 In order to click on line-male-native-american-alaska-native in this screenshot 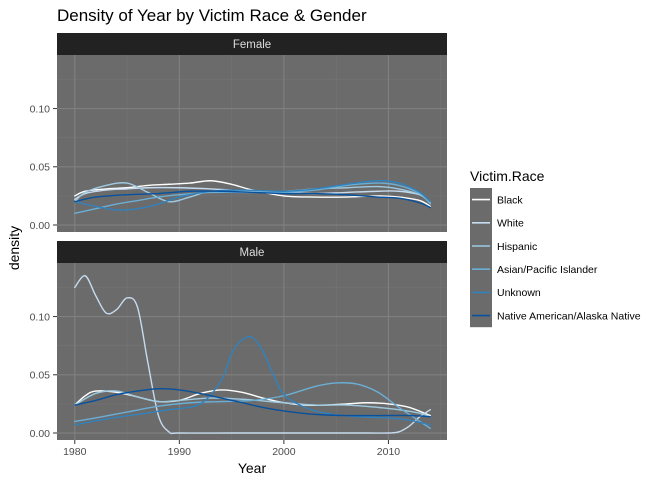, I will do `click(252, 403)`.